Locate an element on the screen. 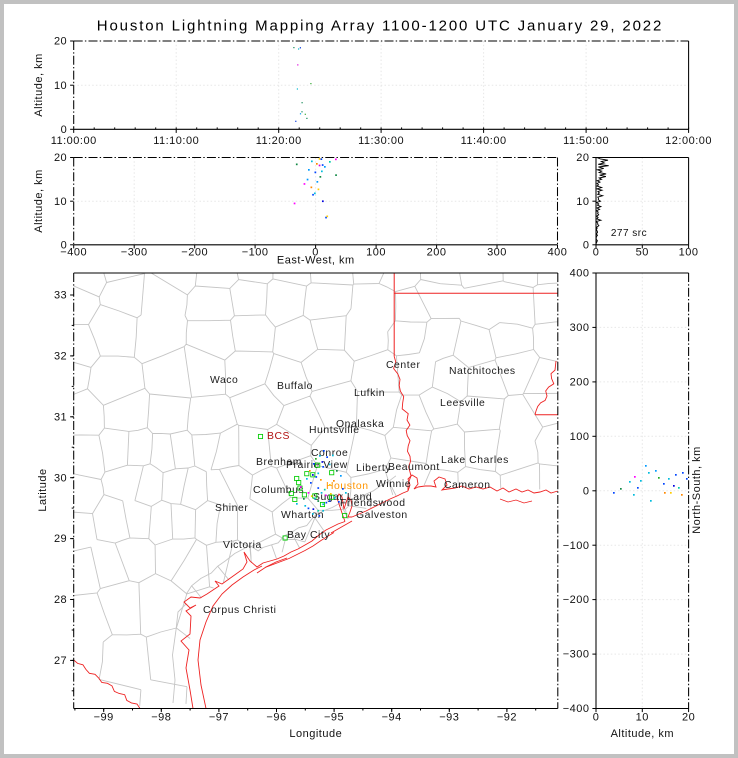  svg-text: −99 is located at coordinates (104, 718).